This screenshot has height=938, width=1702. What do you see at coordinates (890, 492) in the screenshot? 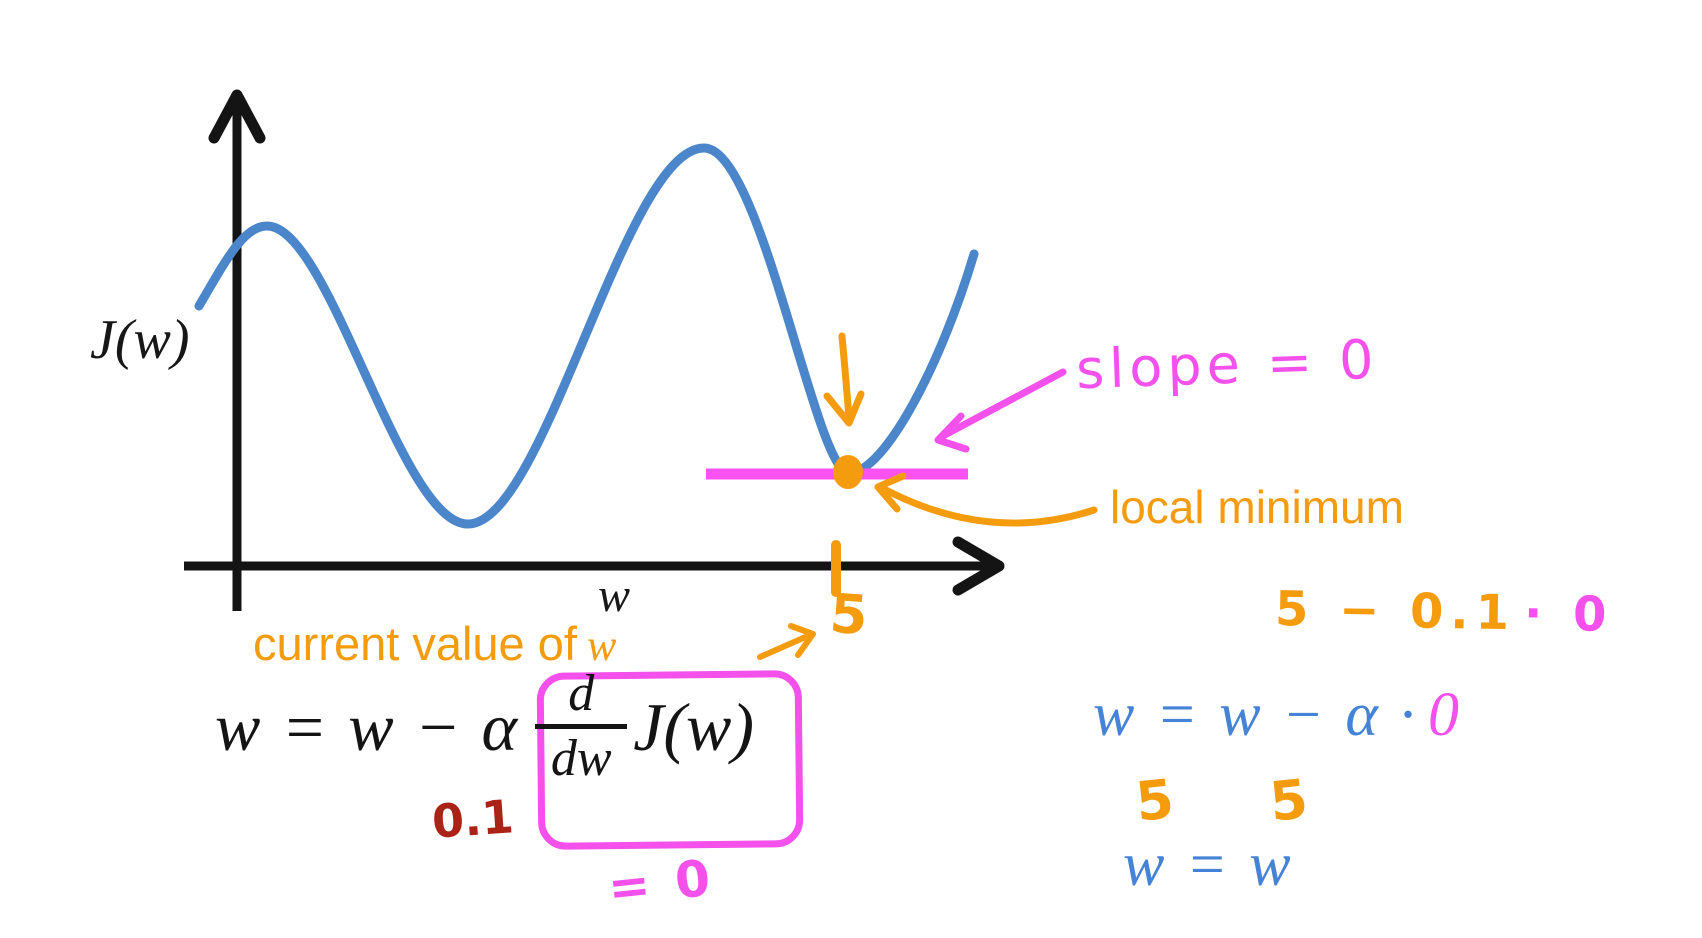
I see `local-min-arrowhead-icon` at bounding box center [890, 492].